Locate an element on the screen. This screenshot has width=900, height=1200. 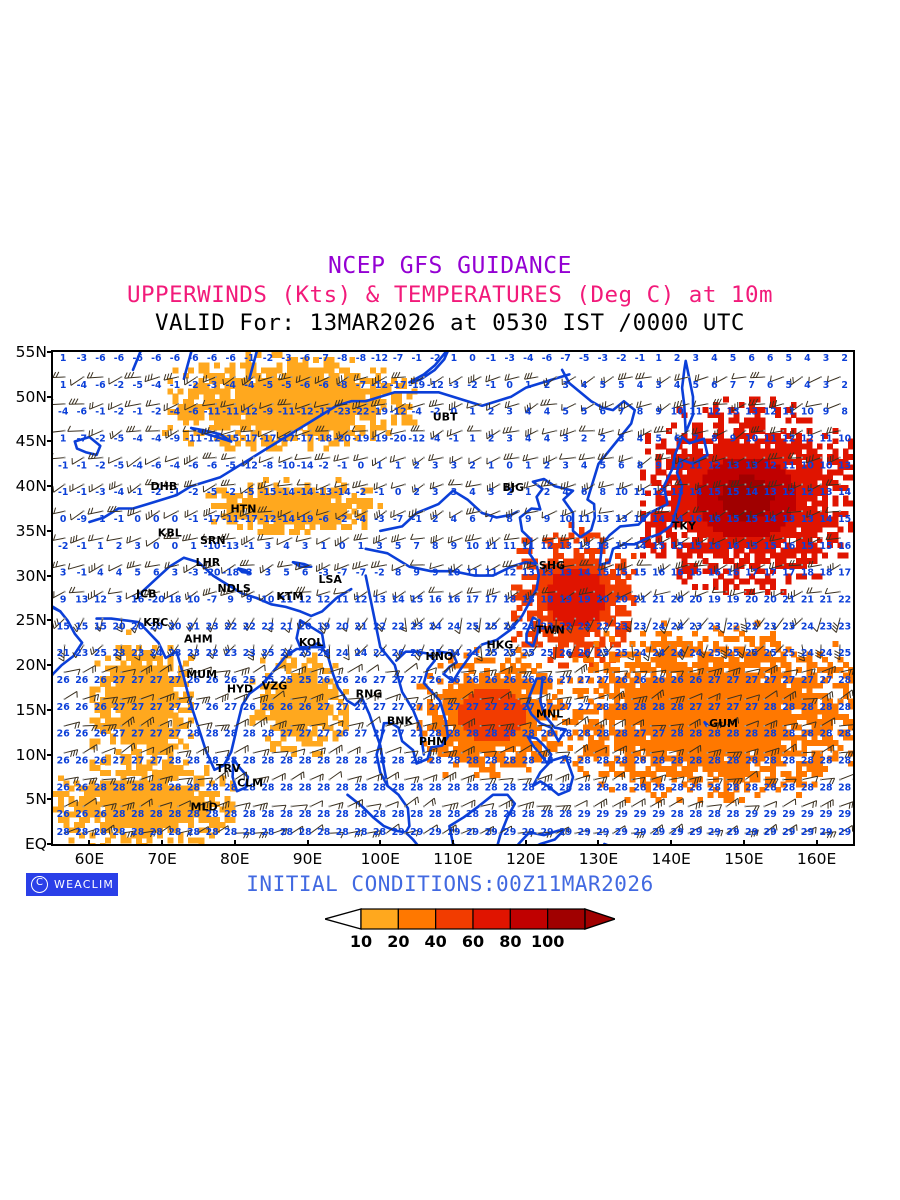
wind-speed-colorbar: 10 20 40 60 80 100 is located at coordinates (470, 931).